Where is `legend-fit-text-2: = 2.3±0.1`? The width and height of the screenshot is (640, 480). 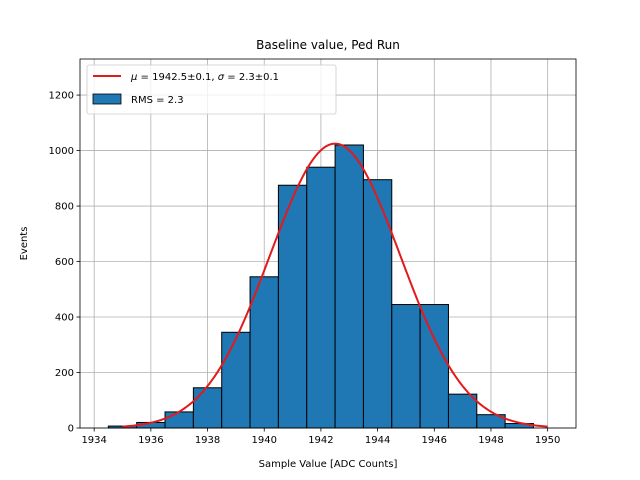 legend-fit-text-2: = 2.3±0.1 is located at coordinates (251, 77).